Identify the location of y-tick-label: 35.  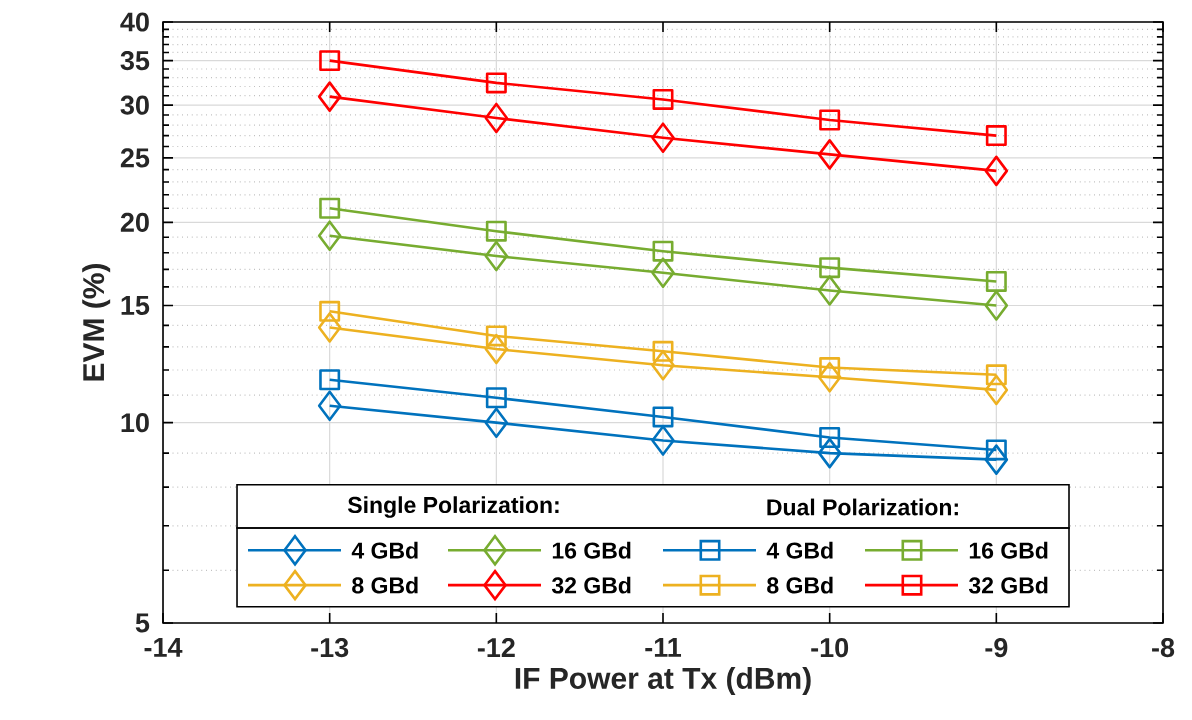
(135, 61).